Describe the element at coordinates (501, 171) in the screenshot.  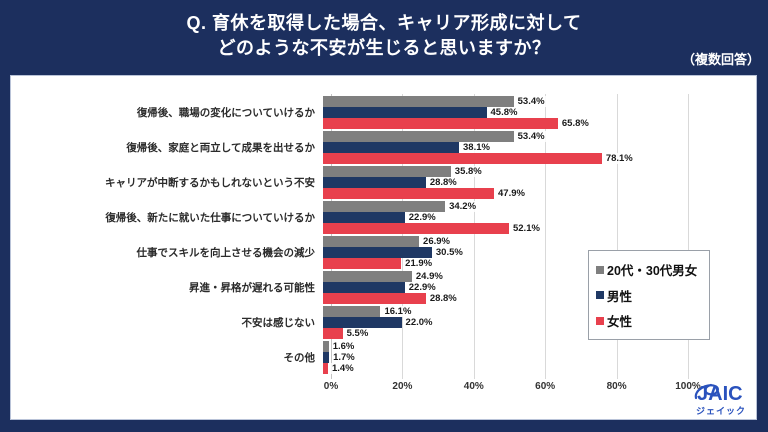
I see `bar-row: 35.8%` at that location.